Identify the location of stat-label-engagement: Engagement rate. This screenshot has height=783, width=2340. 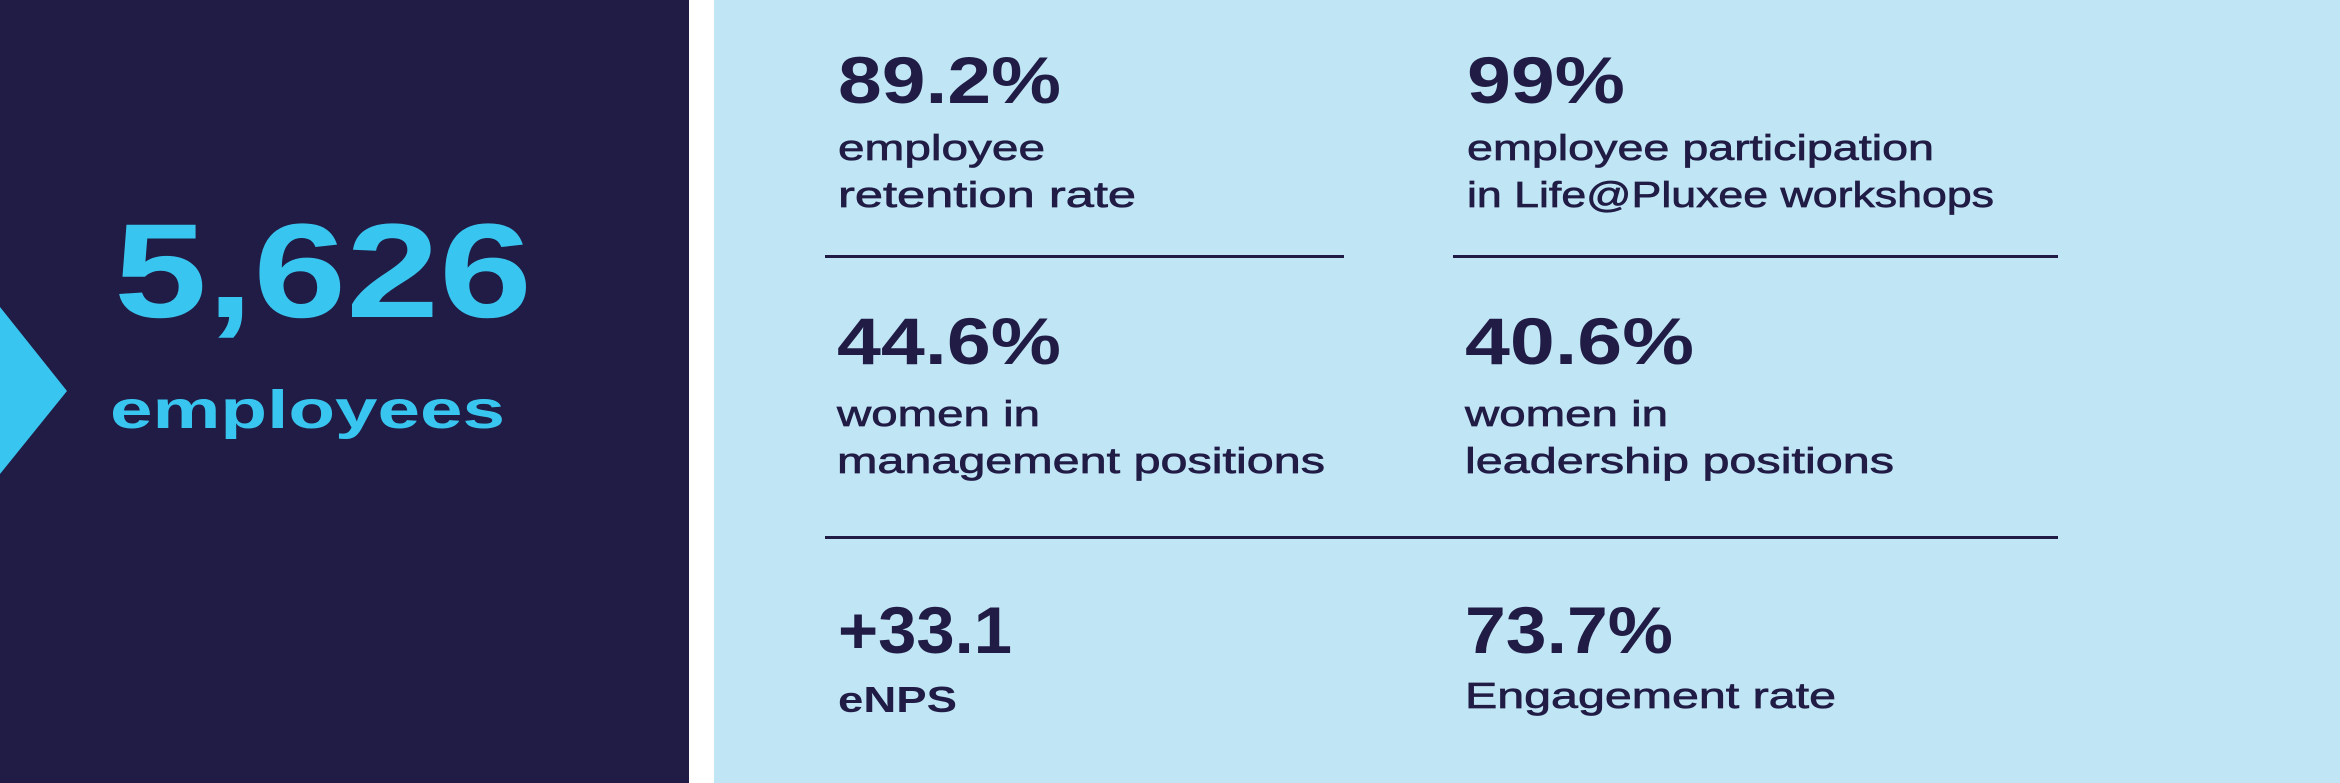
(1651, 695).